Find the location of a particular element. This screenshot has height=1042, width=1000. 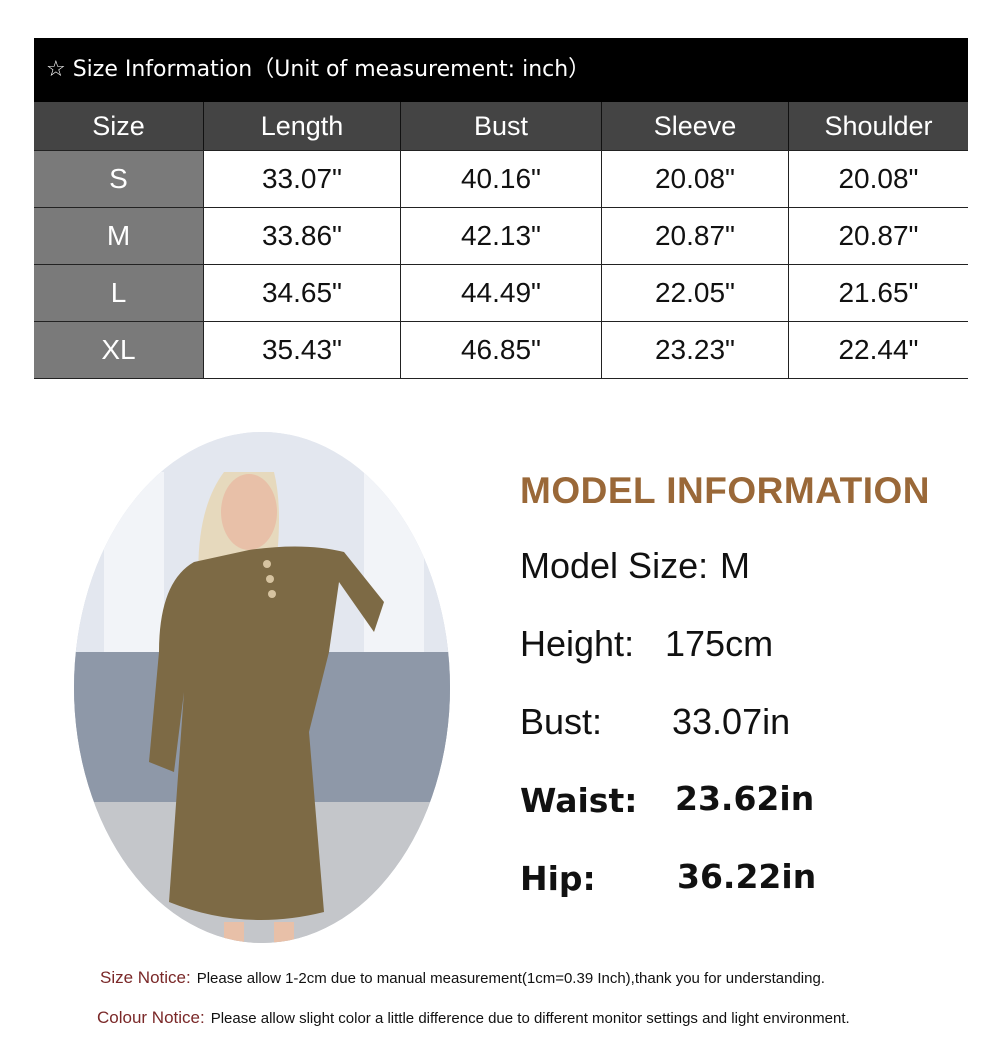

table-row: S 33.07" 40.16" 20.08" 20.08" is located at coordinates (501, 179).